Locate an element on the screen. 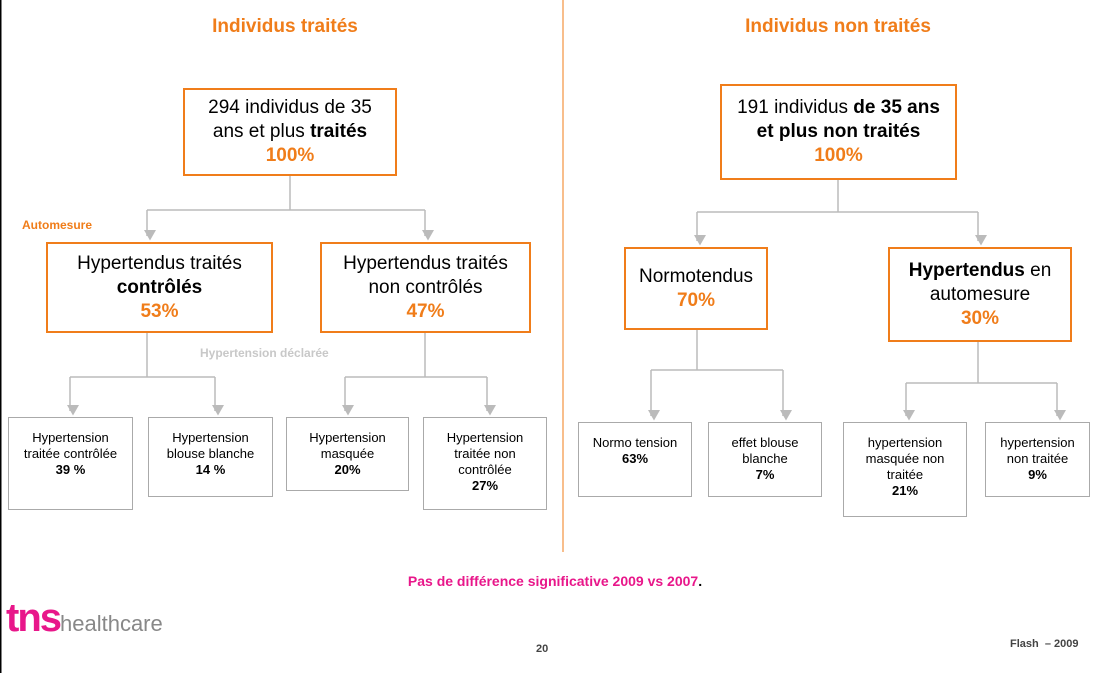 This screenshot has width=1105, height=673. leaf-box: Hypertension masquée 20% is located at coordinates (347, 454).